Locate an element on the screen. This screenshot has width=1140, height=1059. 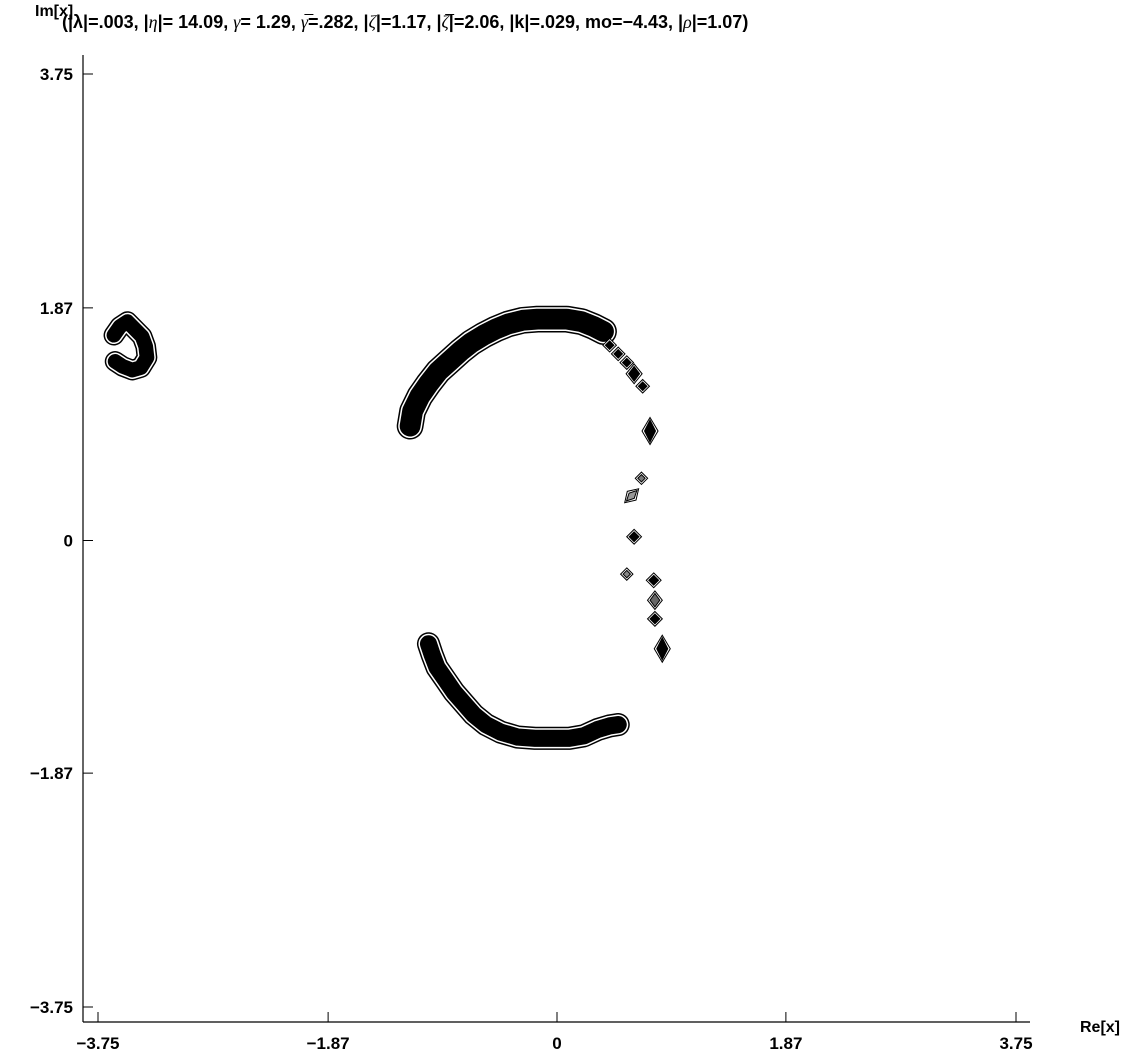
title-part: |=2.06, |k|=.029, mo=−4.43, | is located at coordinates (566, 22).